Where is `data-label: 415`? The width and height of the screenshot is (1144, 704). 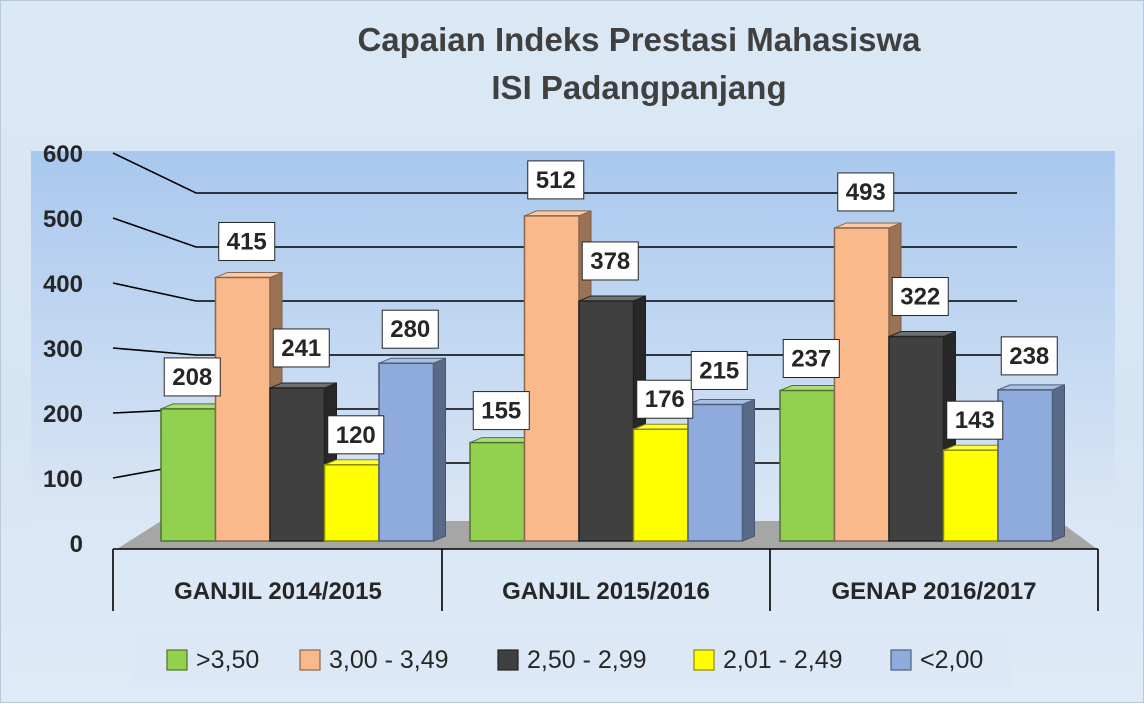 data-label: 415 is located at coordinates (247, 241).